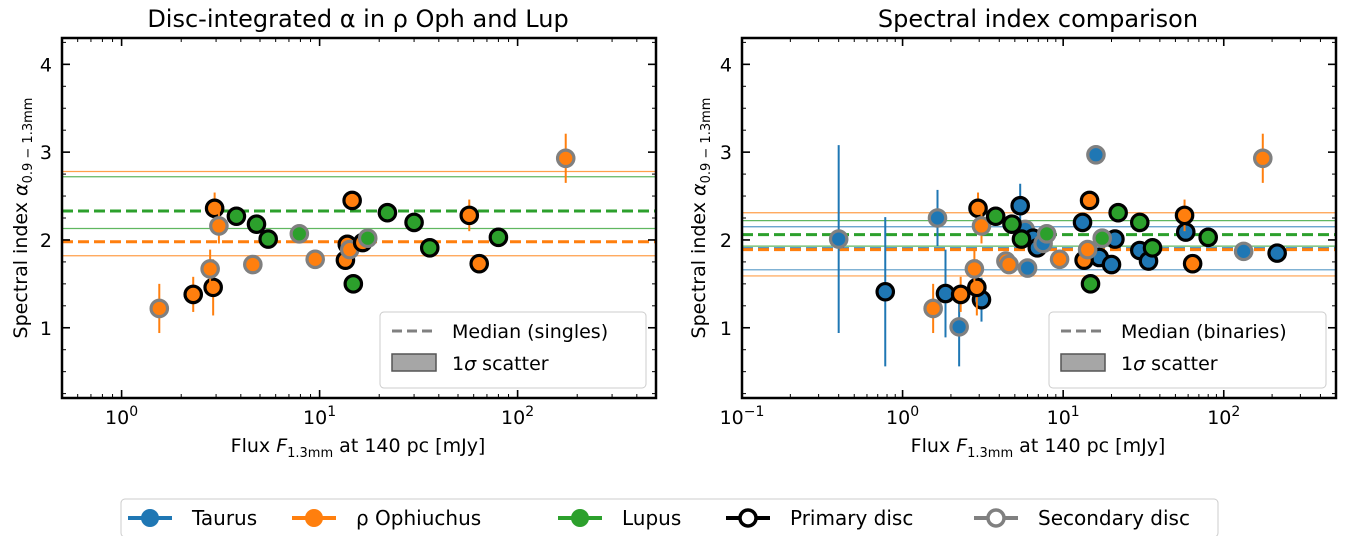 The image size is (1349, 540). What do you see at coordinates (1038, 448) in the screenshot?
I see `x-axis-label-right-text: Flux F1.3mm at 140 pc [mJy]` at bounding box center [1038, 448].